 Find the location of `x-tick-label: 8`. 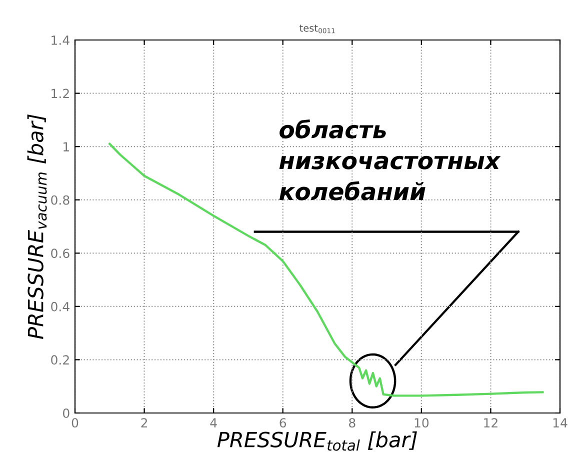

x-tick-label: 8 is located at coordinates (352, 423).